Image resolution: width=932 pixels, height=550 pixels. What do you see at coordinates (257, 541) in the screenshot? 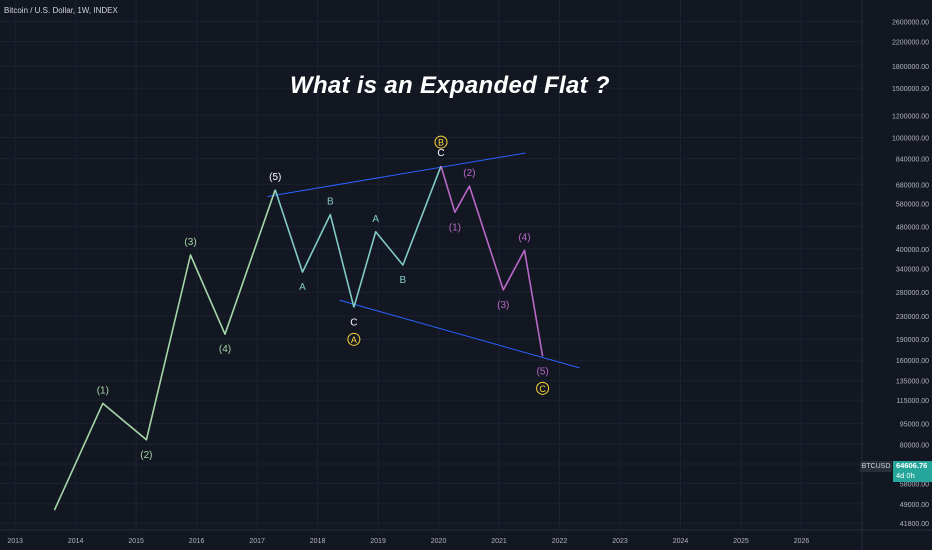
I see `x-tick-label: 2017` at bounding box center [257, 541].